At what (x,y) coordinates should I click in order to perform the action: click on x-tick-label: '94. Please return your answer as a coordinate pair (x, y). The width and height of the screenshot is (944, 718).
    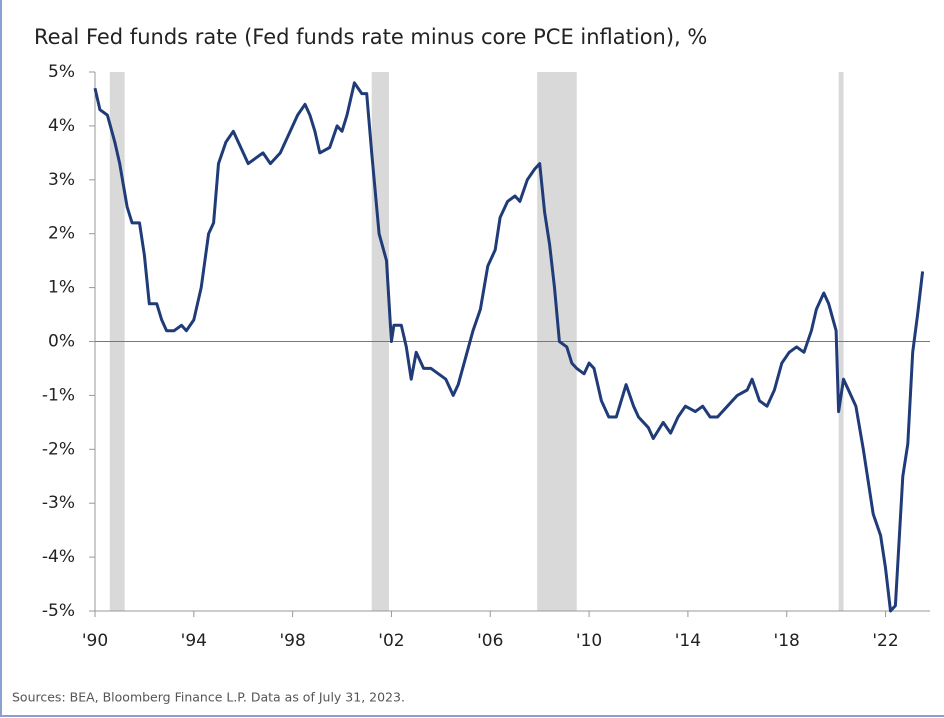
    Looking at the image, I should click on (194, 641).